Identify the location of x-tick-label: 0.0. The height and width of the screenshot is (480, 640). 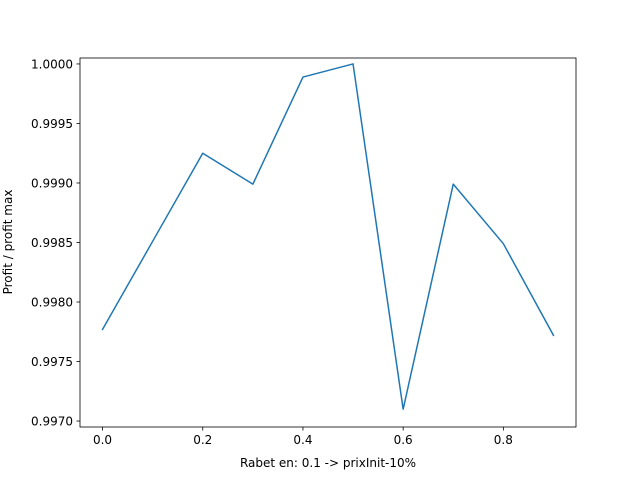
(102, 440).